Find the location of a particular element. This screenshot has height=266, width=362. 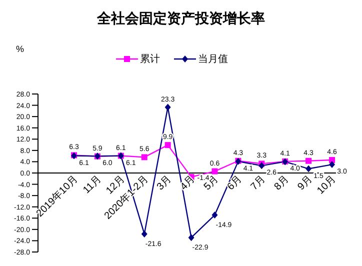

x-tick-label: 4月 is located at coordinates (188, 183).